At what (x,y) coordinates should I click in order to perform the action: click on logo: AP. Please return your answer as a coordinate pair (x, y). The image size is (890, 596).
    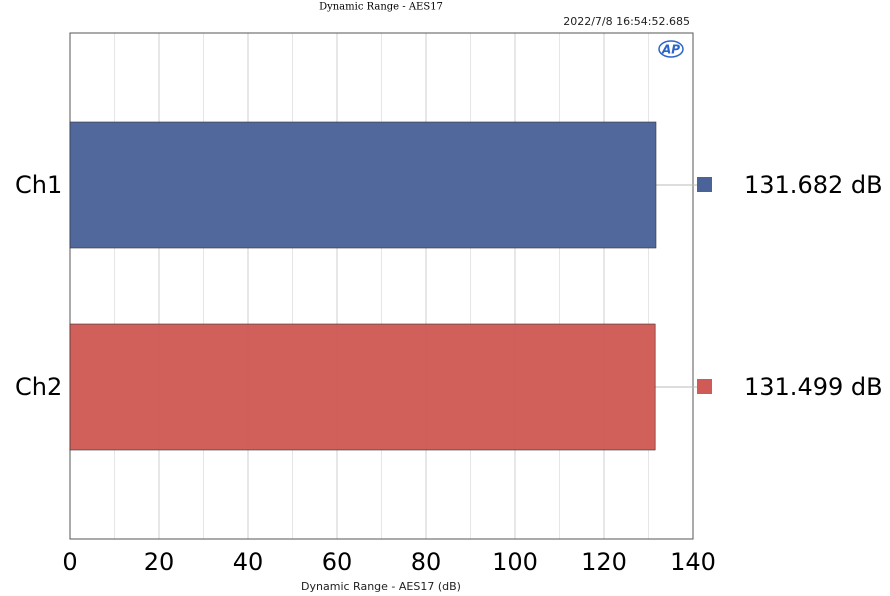
    Looking at the image, I should click on (670, 50).